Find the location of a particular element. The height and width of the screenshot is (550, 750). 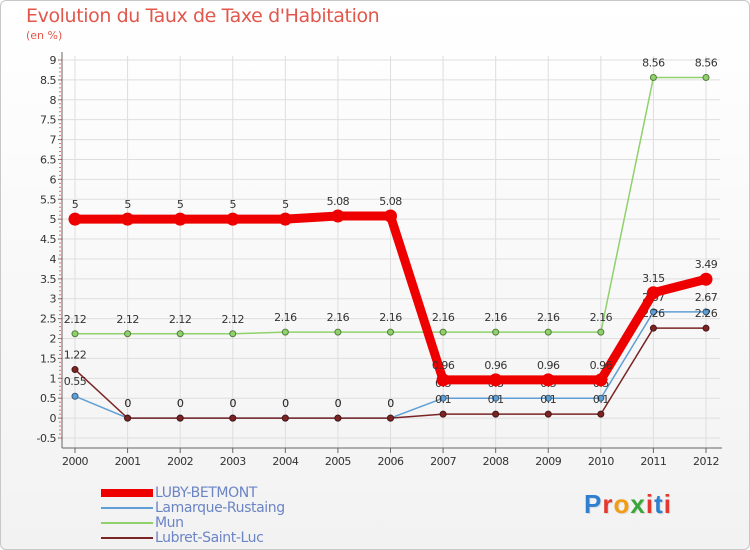

y-tick-label: 5.5 is located at coordinates (48, 199).